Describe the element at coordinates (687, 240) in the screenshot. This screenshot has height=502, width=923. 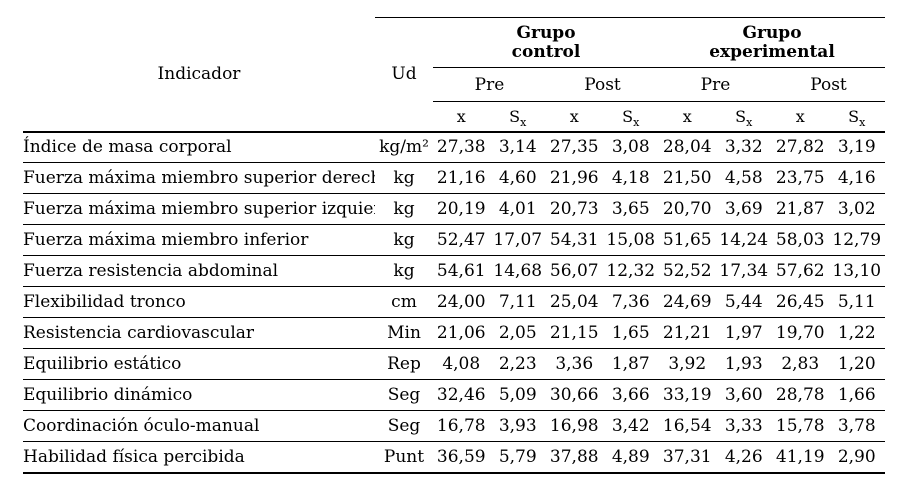
I see `value-cell: 51,65` at that location.